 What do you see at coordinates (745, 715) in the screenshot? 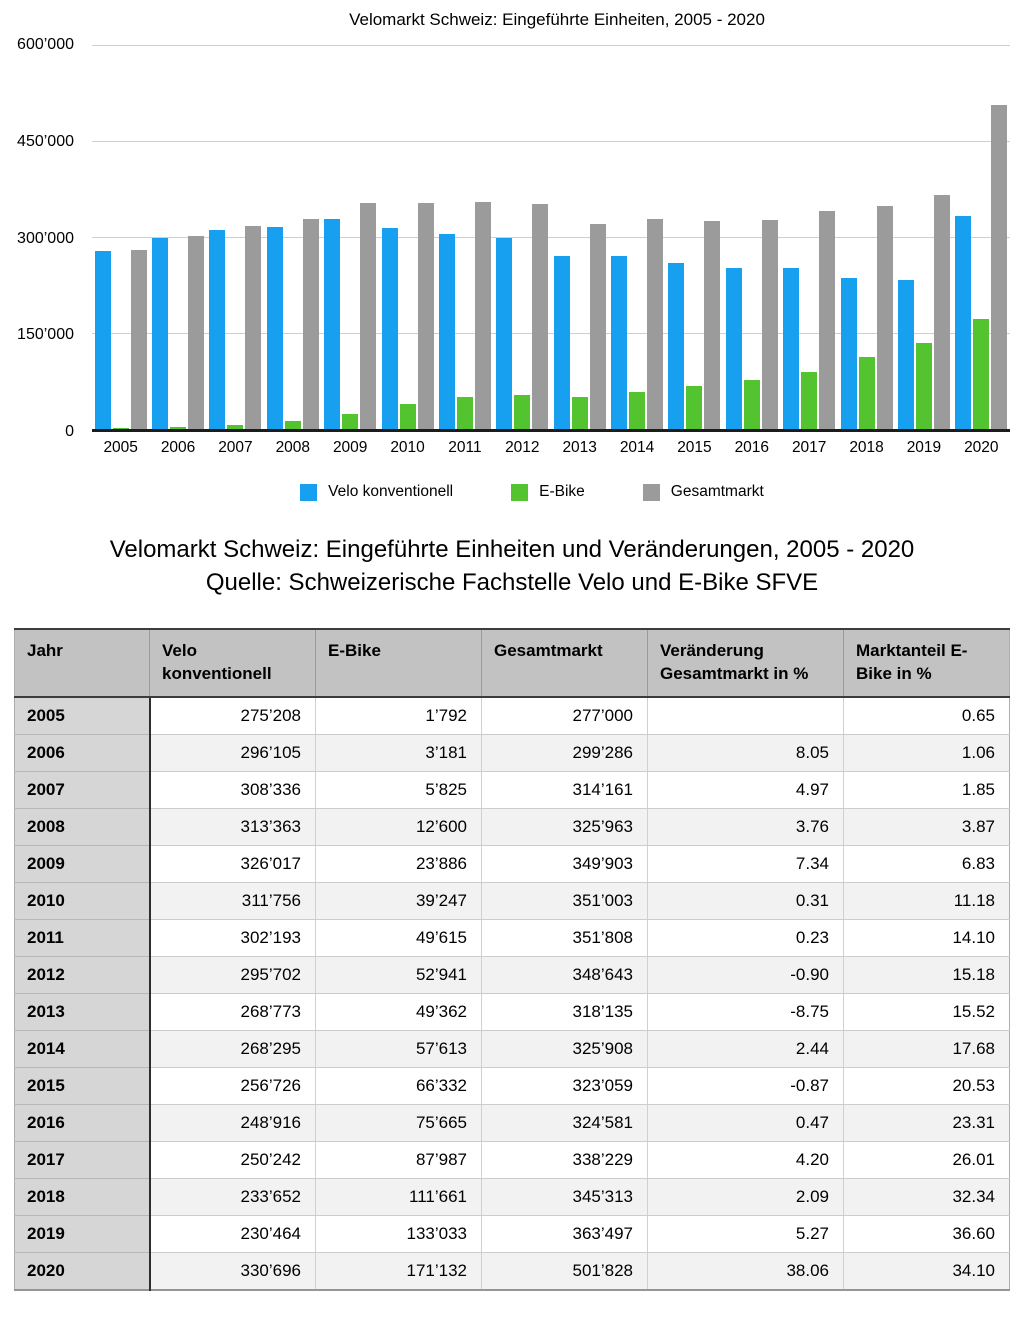
I see `value-cell` at bounding box center [745, 715].